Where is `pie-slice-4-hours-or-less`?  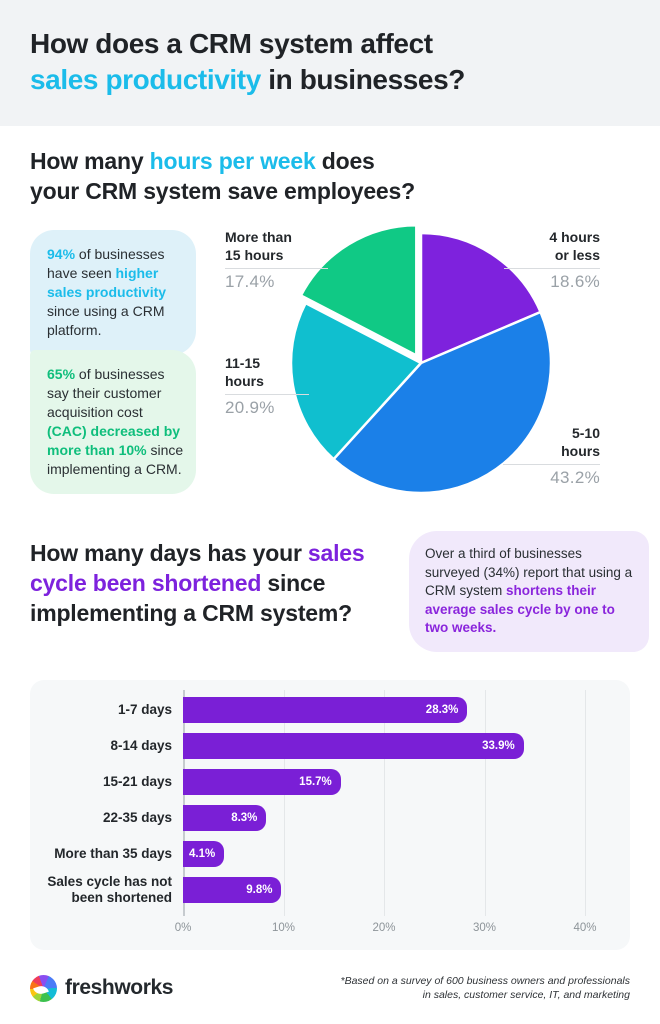 pie-slice-4-hours-or-less is located at coordinates (480, 298).